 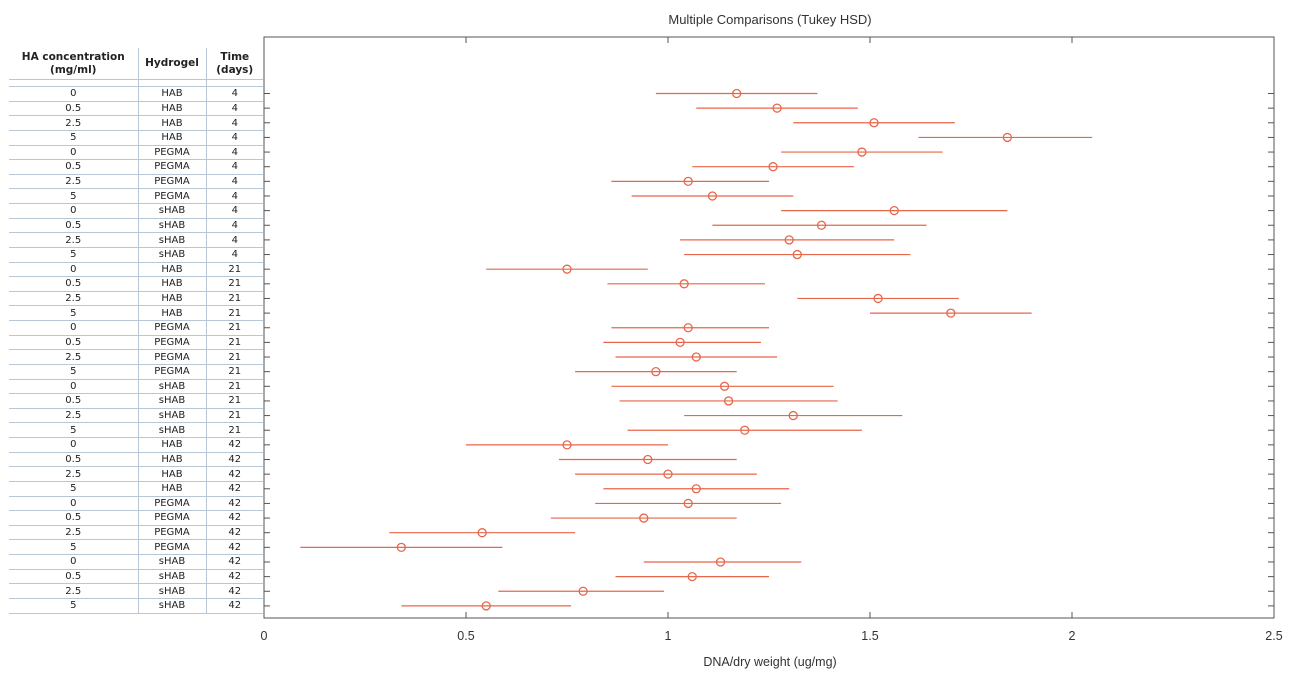 I want to click on x-tick-label: 1.5, so click(x=869, y=636).